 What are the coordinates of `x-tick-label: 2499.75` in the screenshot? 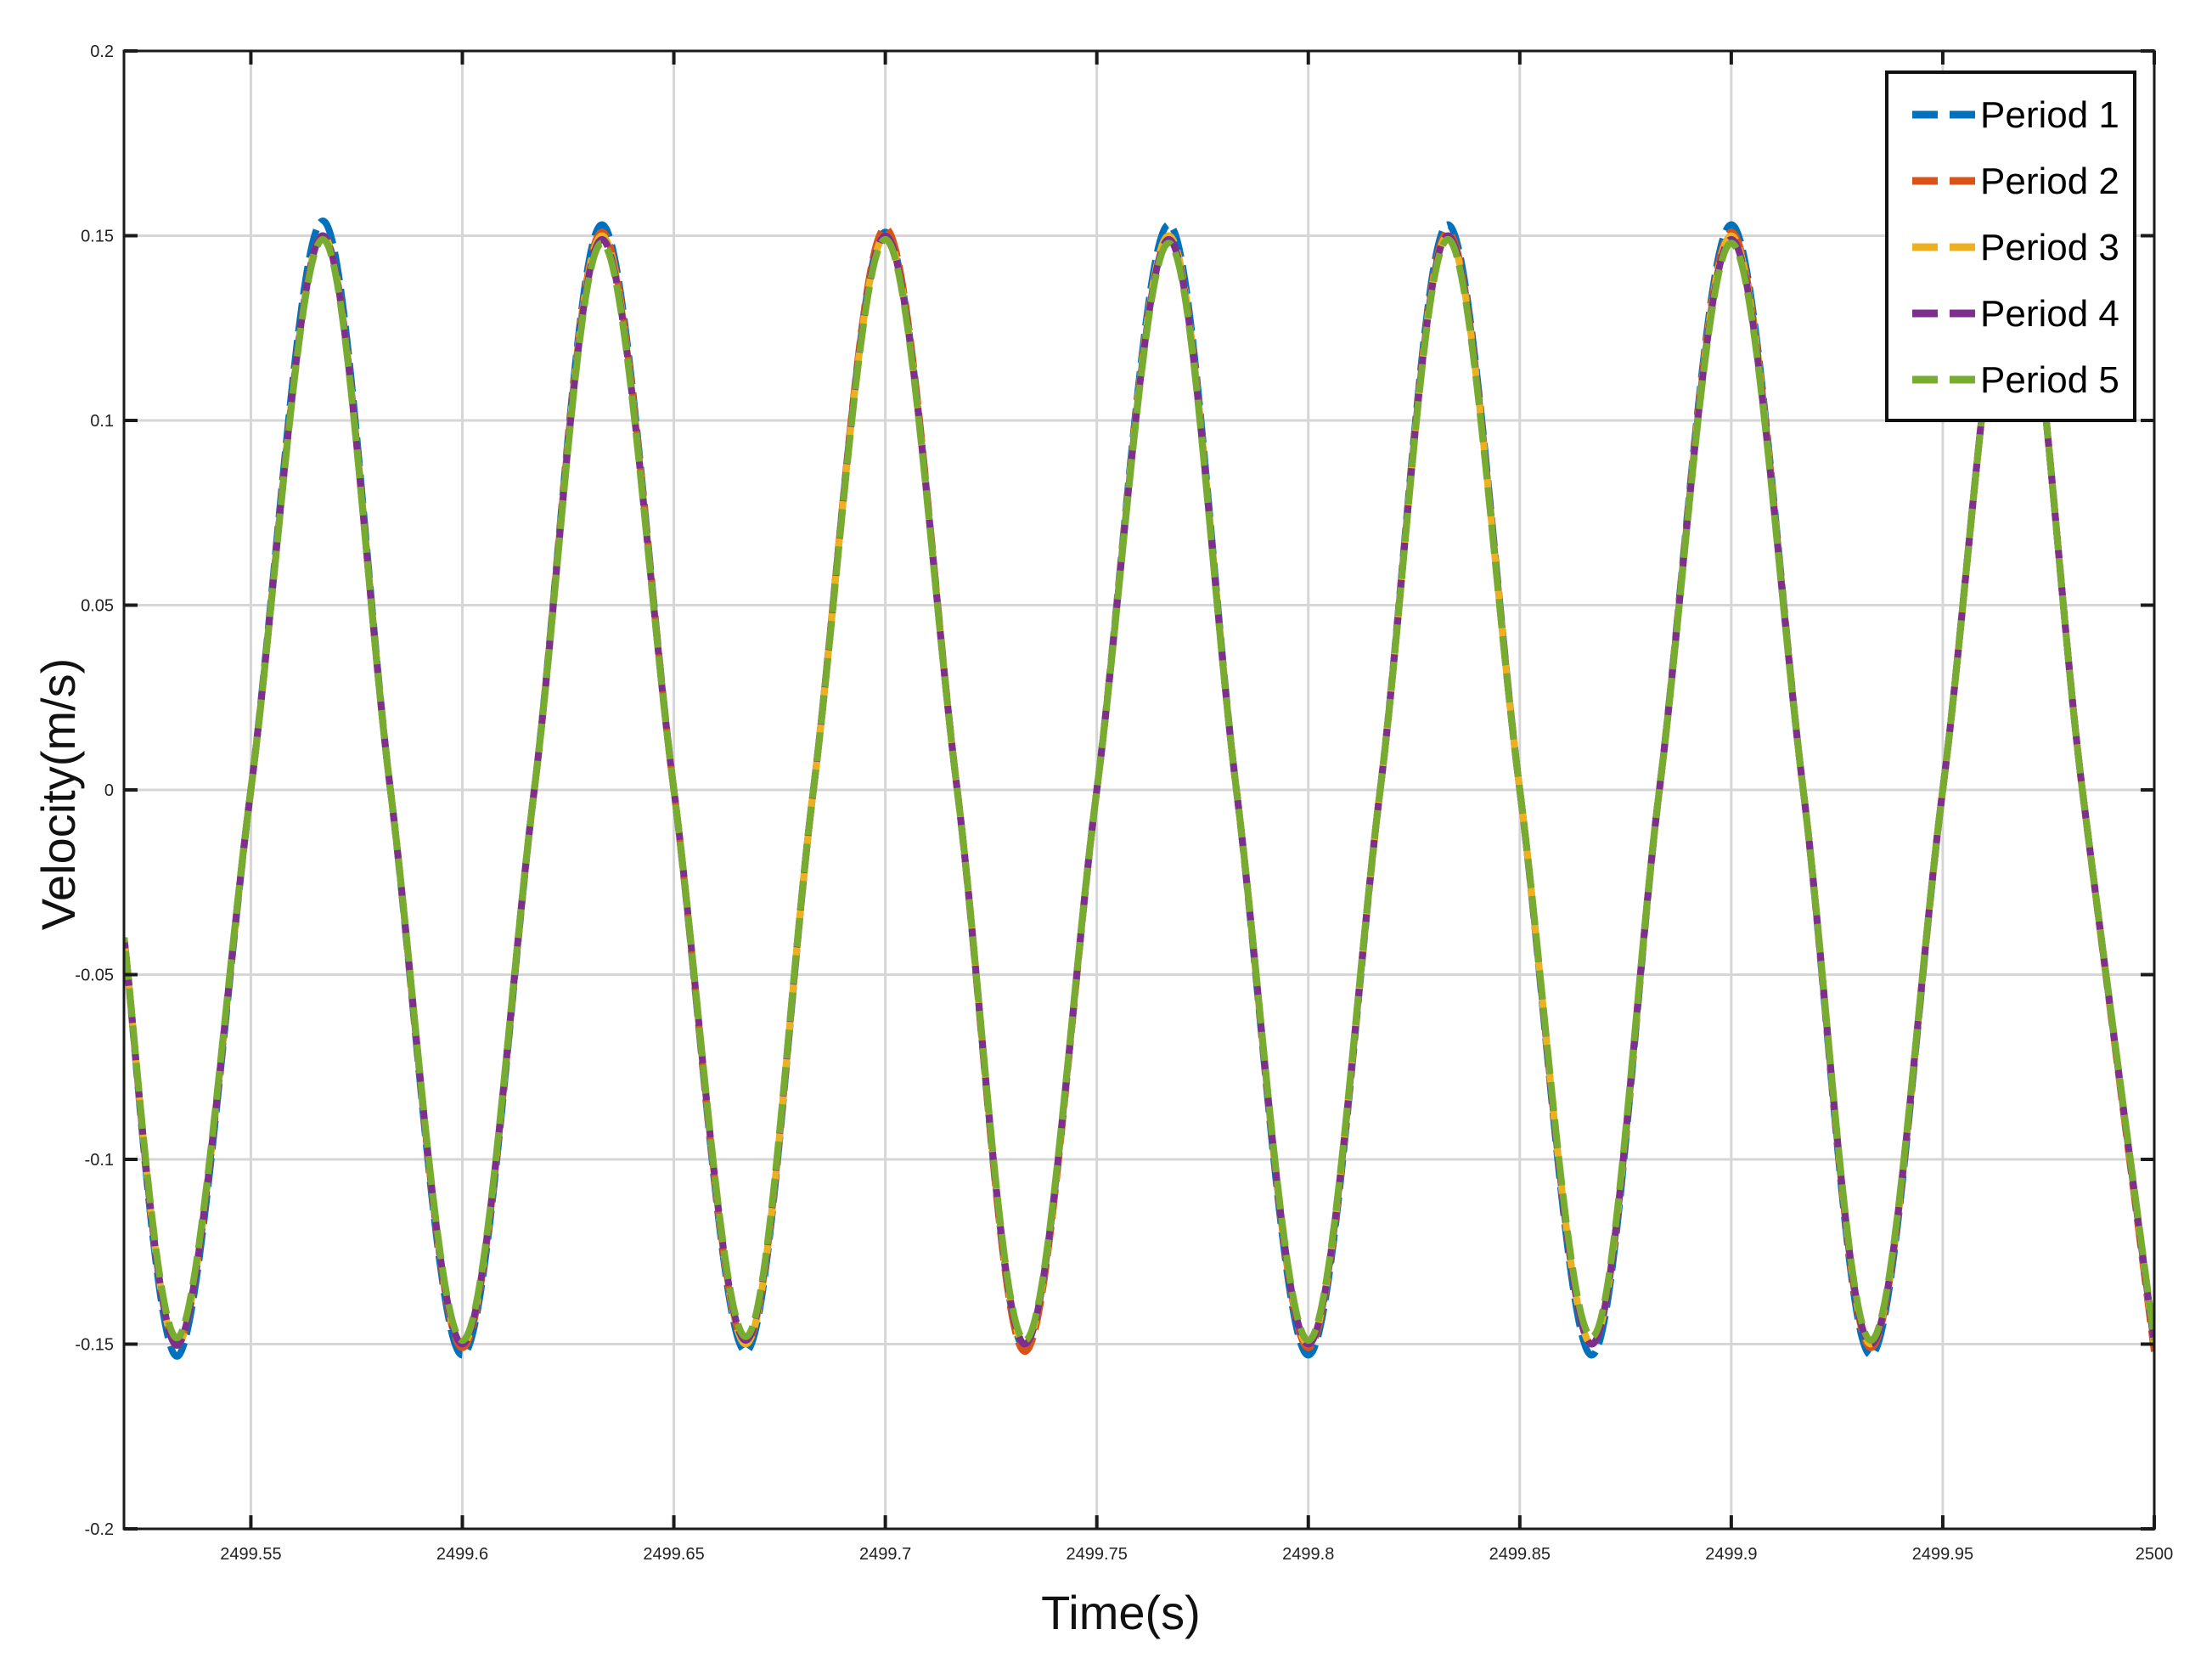 It's located at (1097, 1554).